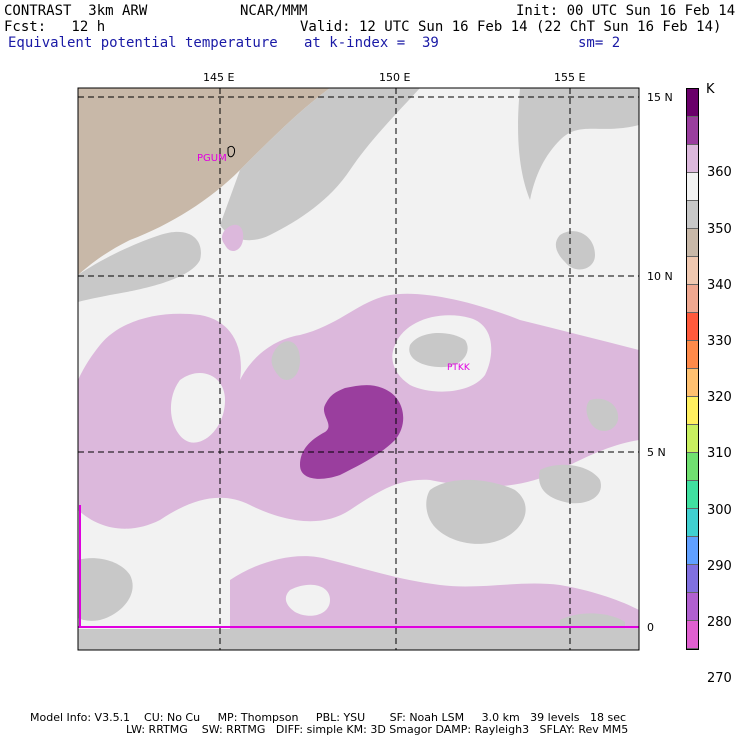 The width and height of the screenshot is (740, 740). I want to click on shading-purple-core, so click(352, 432).